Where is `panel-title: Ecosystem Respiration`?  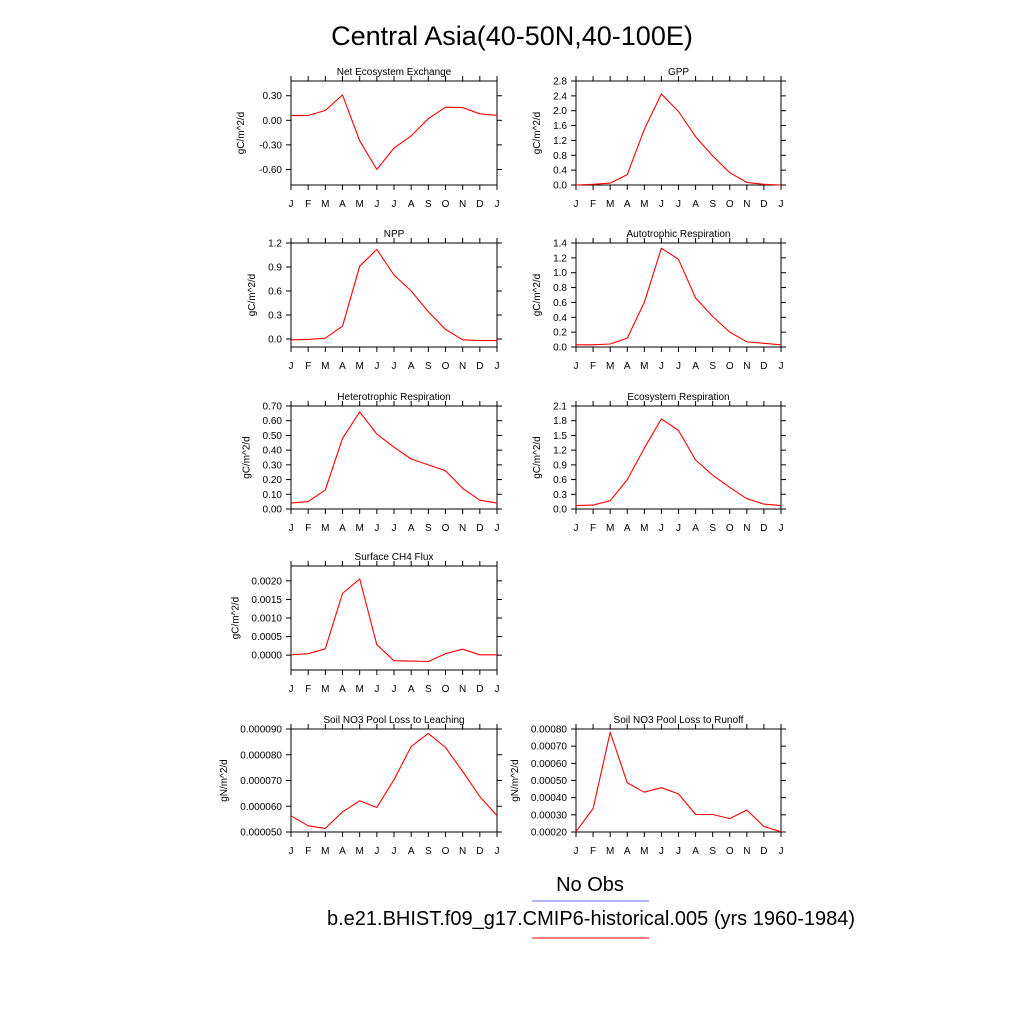 panel-title: Ecosystem Respiration is located at coordinates (678, 397).